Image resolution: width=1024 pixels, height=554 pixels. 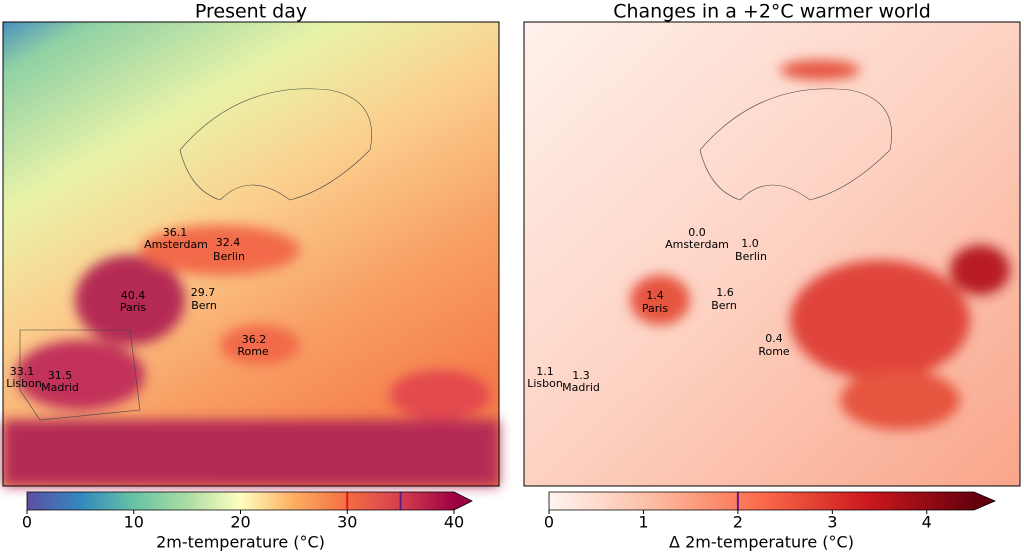 I want to click on city-value: 33.1, so click(x=22, y=371).